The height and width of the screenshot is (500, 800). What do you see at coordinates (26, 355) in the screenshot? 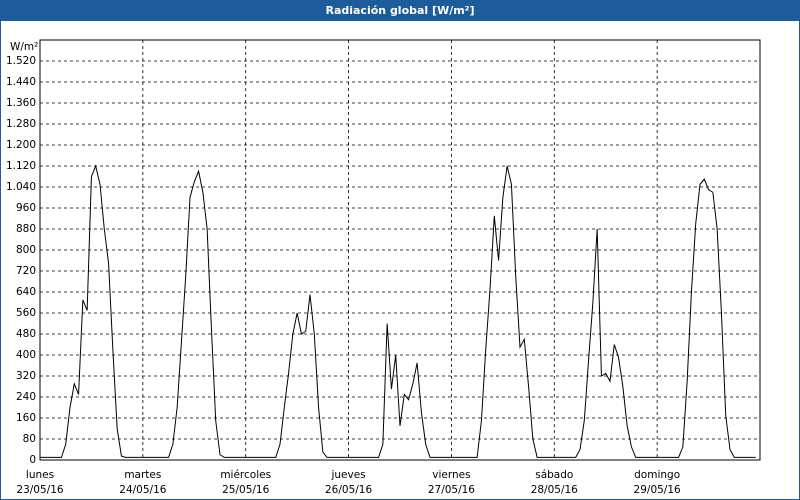
I see `y-tick-label: 400` at bounding box center [26, 355].